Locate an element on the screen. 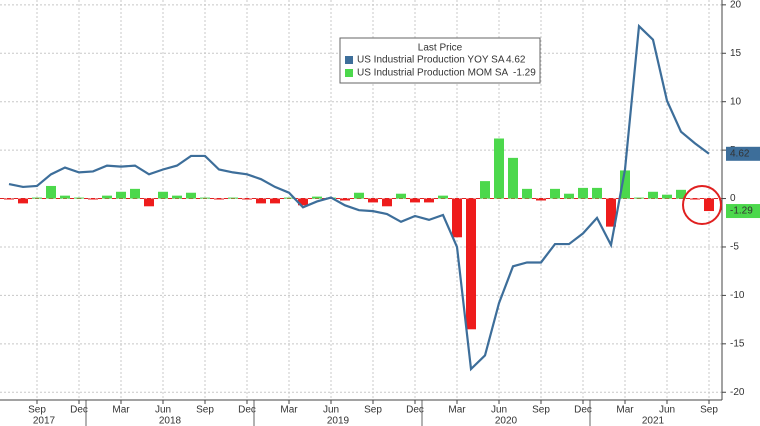 The width and height of the screenshot is (760, 426). y-tick-label: 0 is located at coordinates (733, 198).